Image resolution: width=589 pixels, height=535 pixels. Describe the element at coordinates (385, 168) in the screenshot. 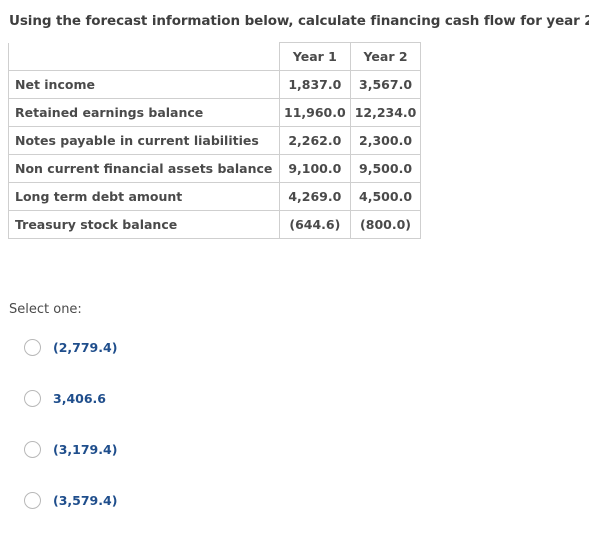

I see `row-year2-value: 9,500.0` at that location.